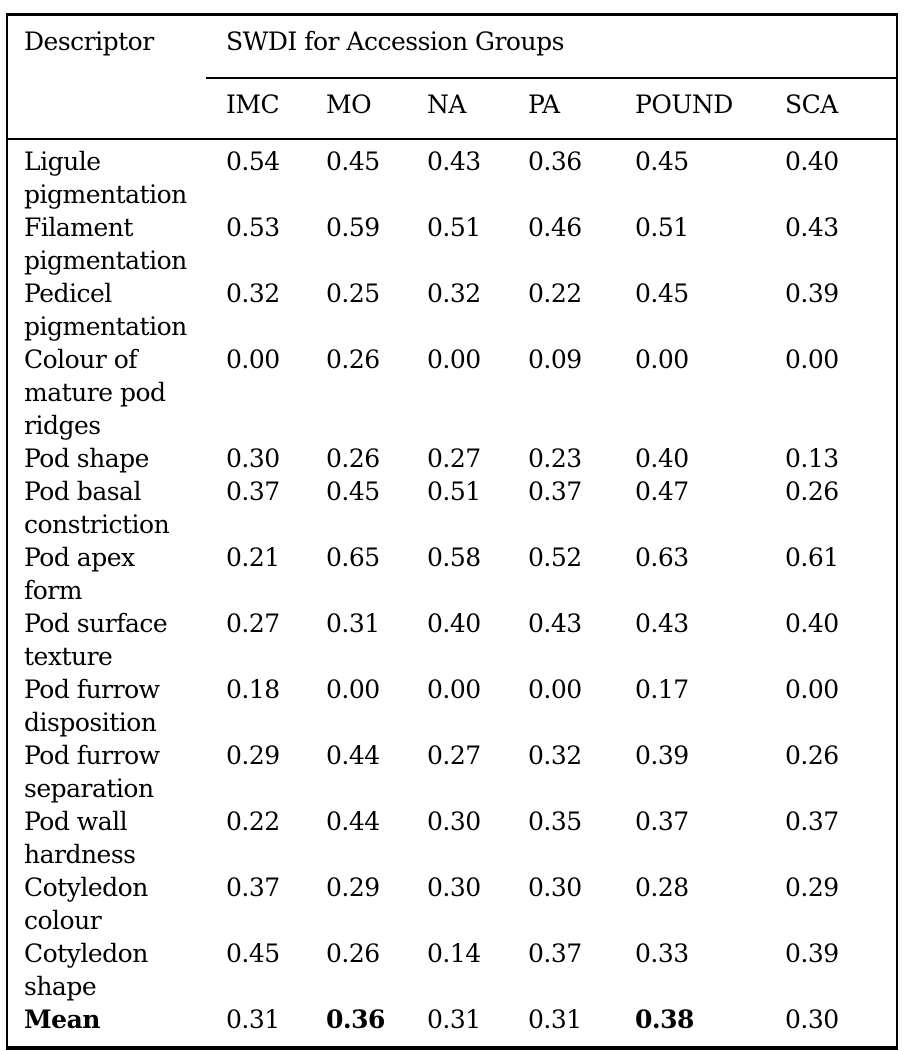  What do you see at coordinates (662, 953) in the screenshot?
I see `row-value: 0.33` at bounding box center [662, 953].